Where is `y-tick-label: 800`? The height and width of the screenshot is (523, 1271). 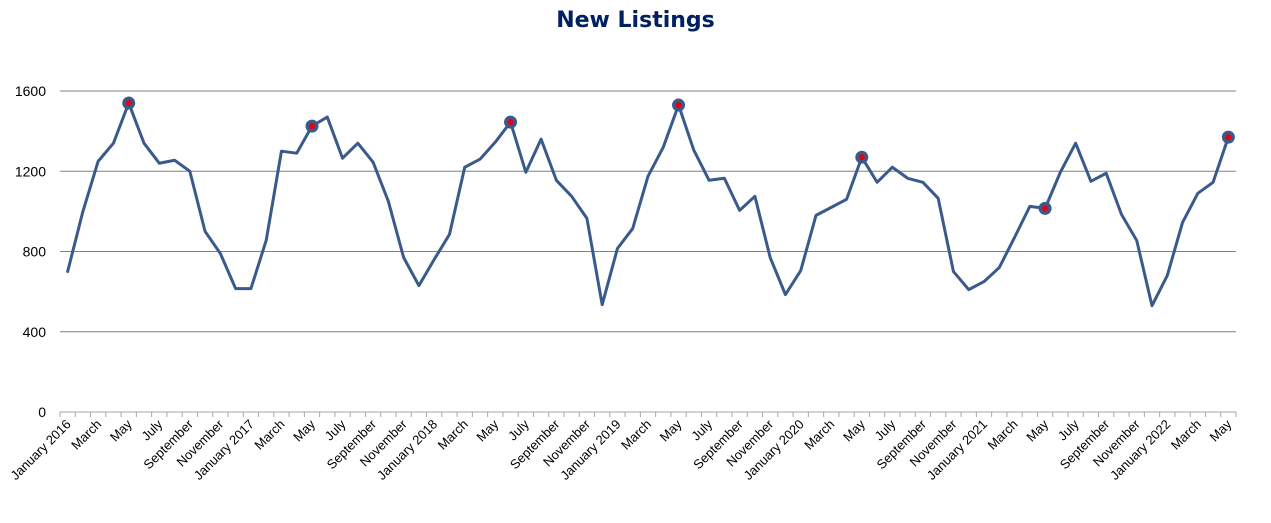 y-tick-label: 800 is located at coordinates (35, 252).